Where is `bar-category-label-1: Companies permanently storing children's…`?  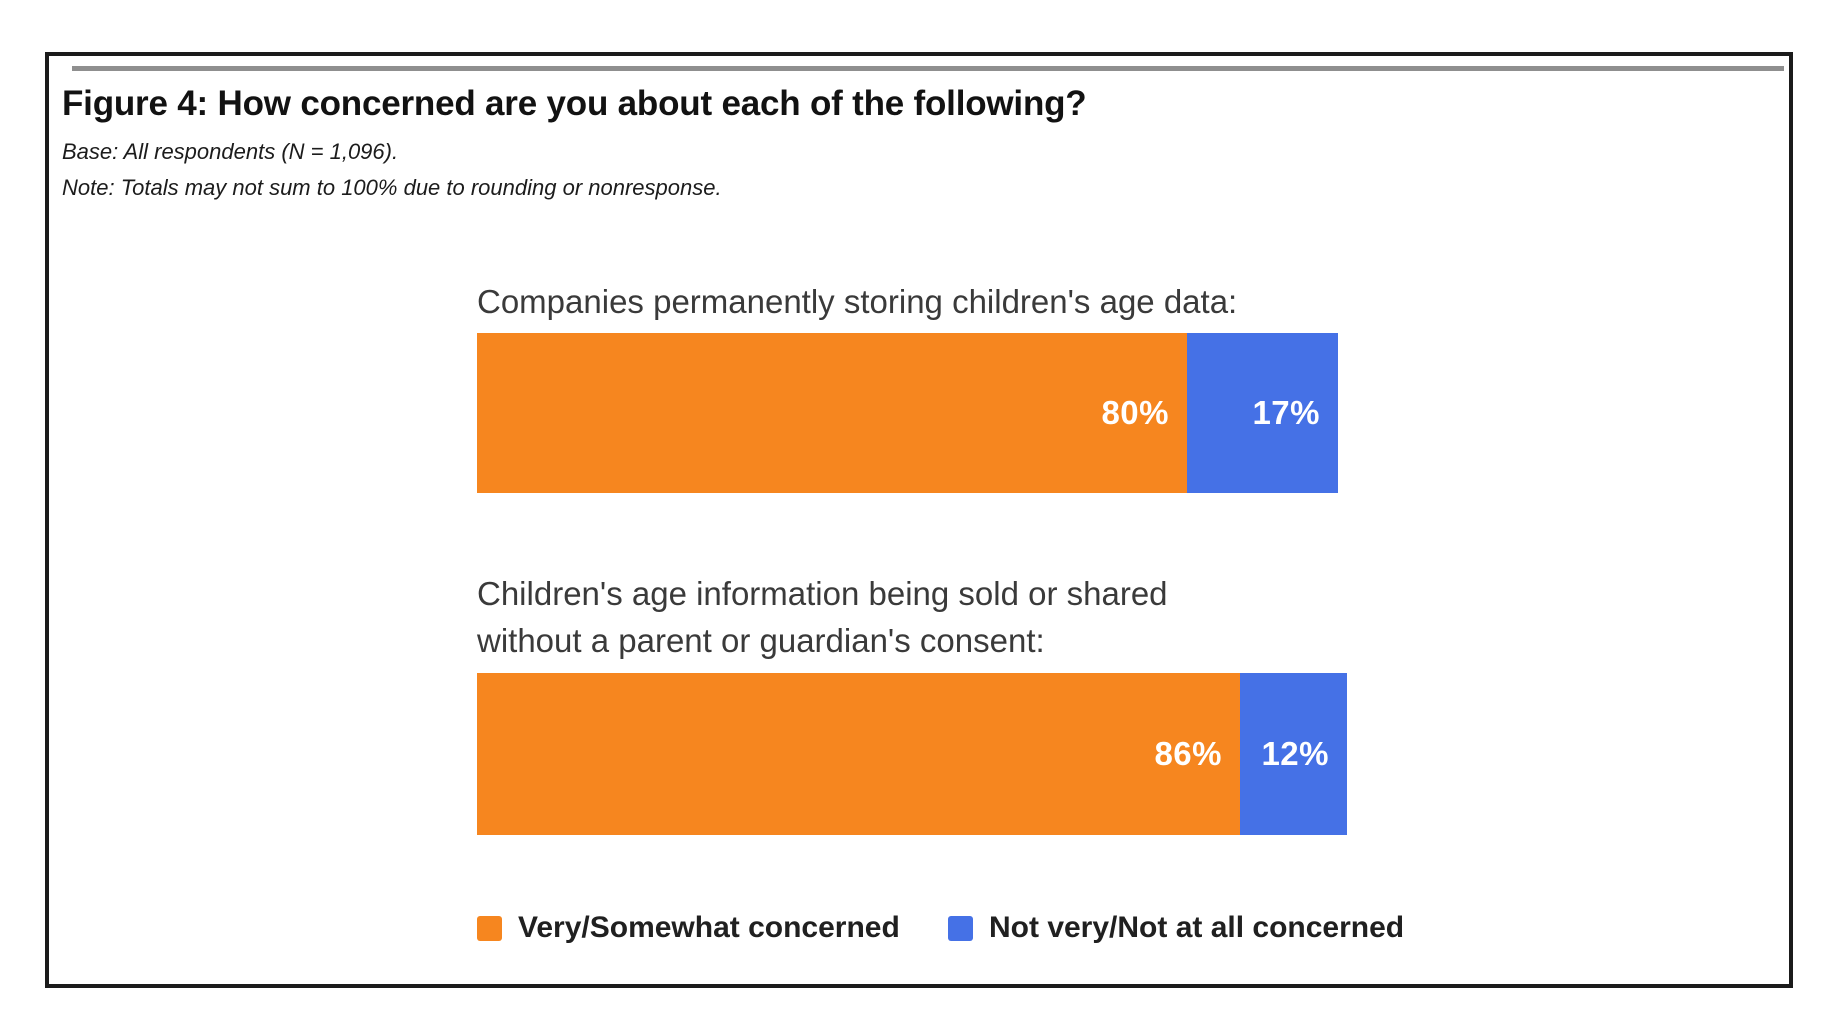
bar-category-label-1: Companies permanently storing children's… is located at coordinates (857, 301).